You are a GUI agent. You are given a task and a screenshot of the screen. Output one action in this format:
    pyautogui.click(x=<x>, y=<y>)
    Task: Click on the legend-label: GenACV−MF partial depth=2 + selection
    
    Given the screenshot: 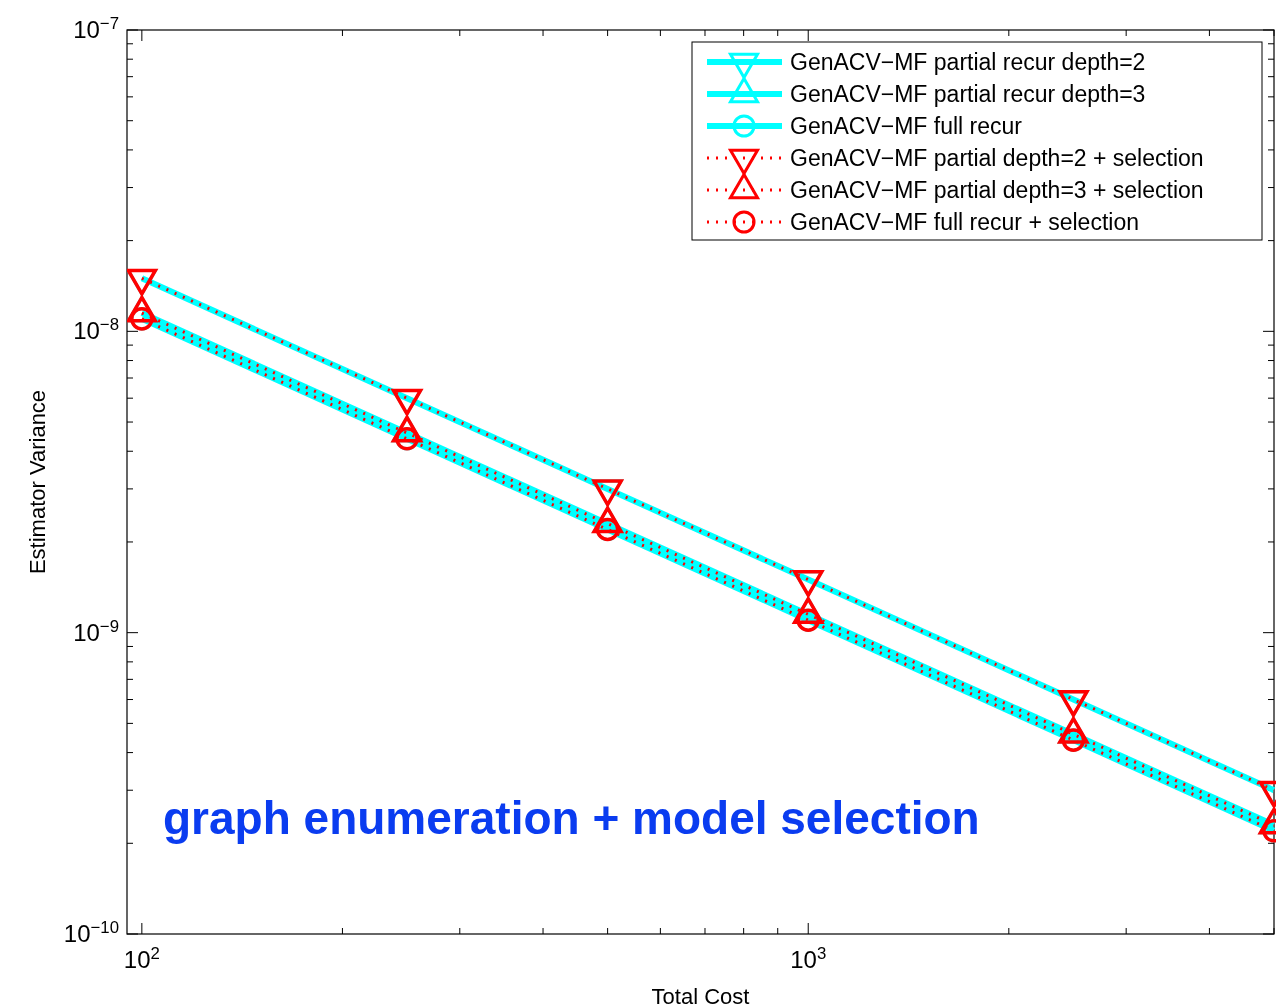 What is the action you would take?
    pyautogui.click(x=997, y=158)
    